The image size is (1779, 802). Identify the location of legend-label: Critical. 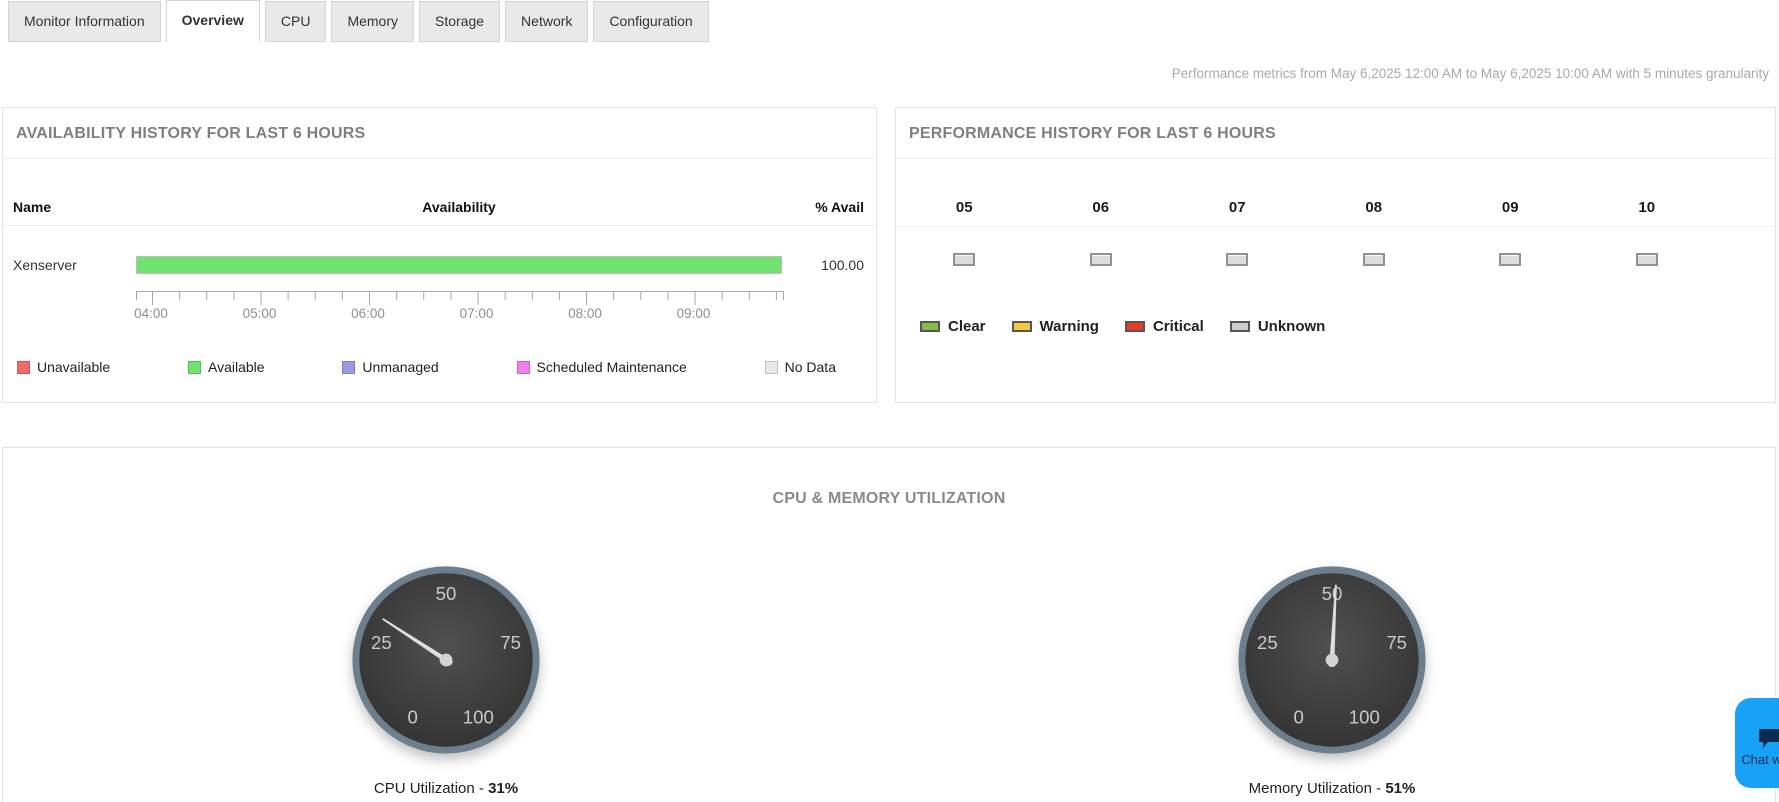
(1178, 326).